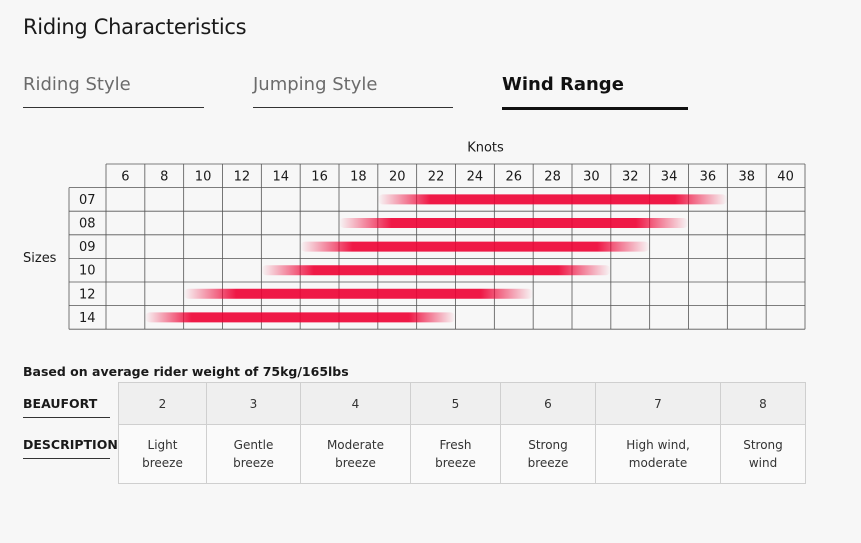  Describe the element at coordinates (548, 403) in the screenshot. I see `beaufort-number: 6` at that location.